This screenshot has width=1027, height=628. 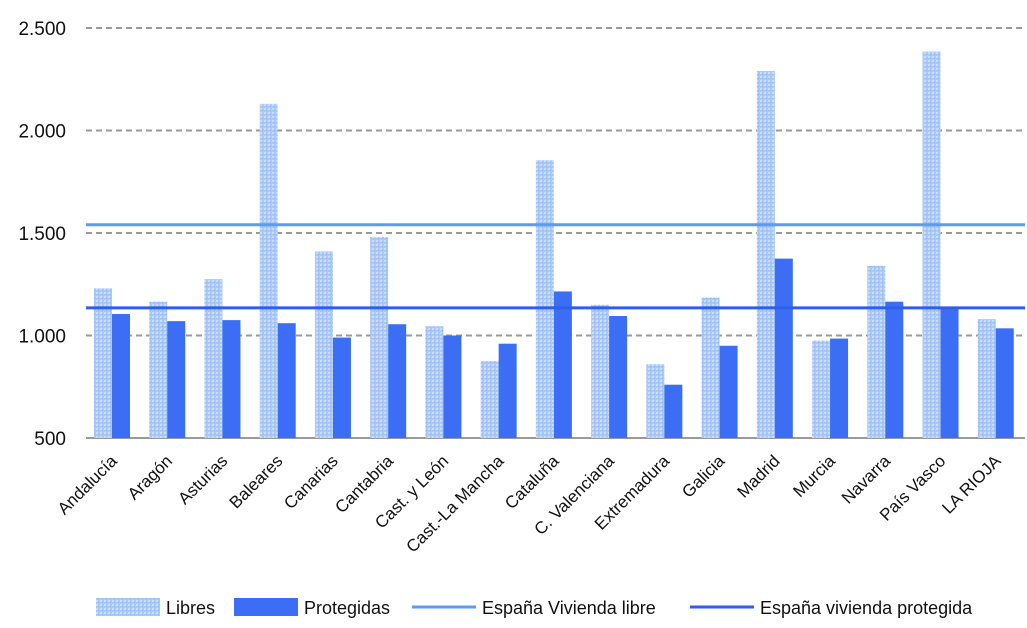 What do you see at coordinates (569, 608) in the screenshot?
I see `legend-label: España Vivienda libre` at bounding box center [569, 608].